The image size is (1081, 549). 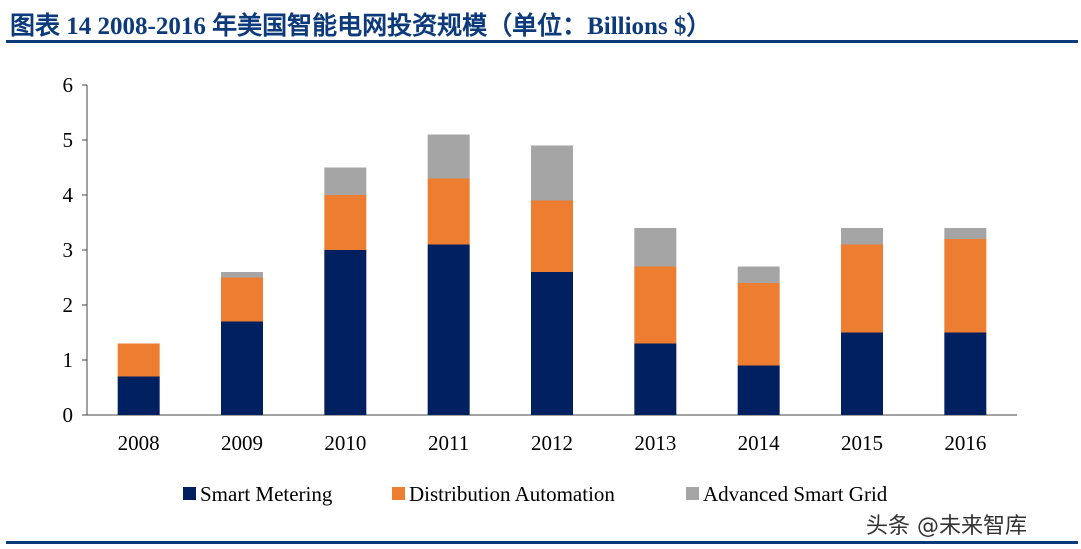 What do you see at coordinates (965, 443) in the screenshot?
I see `x-tick-label: 2016` at bounding box center [965, 443].